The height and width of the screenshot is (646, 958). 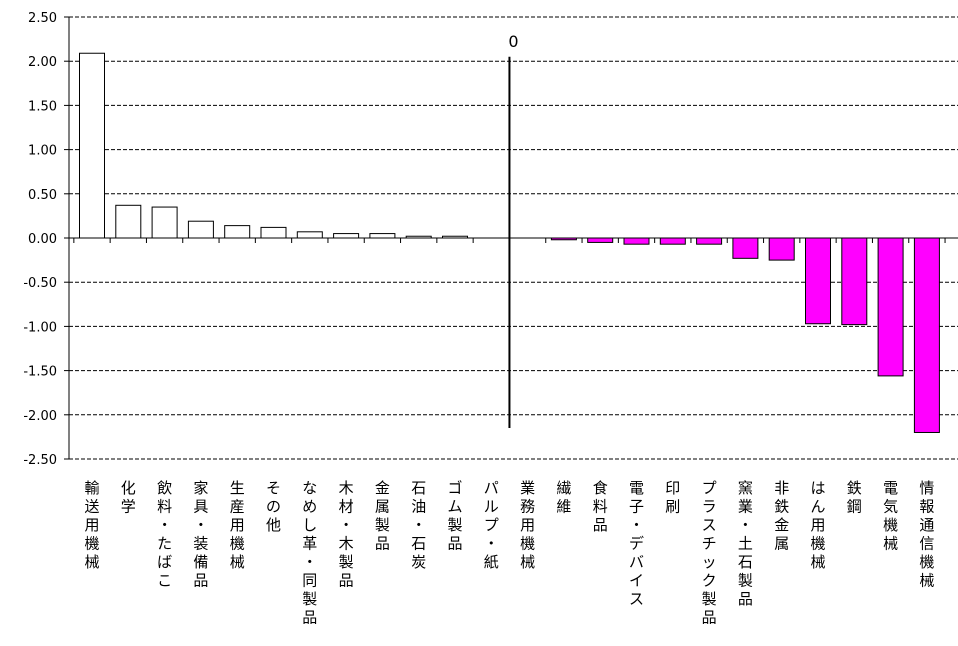 I want to click on category-label-20: 非鉄金属, so click(x=781, y=516).